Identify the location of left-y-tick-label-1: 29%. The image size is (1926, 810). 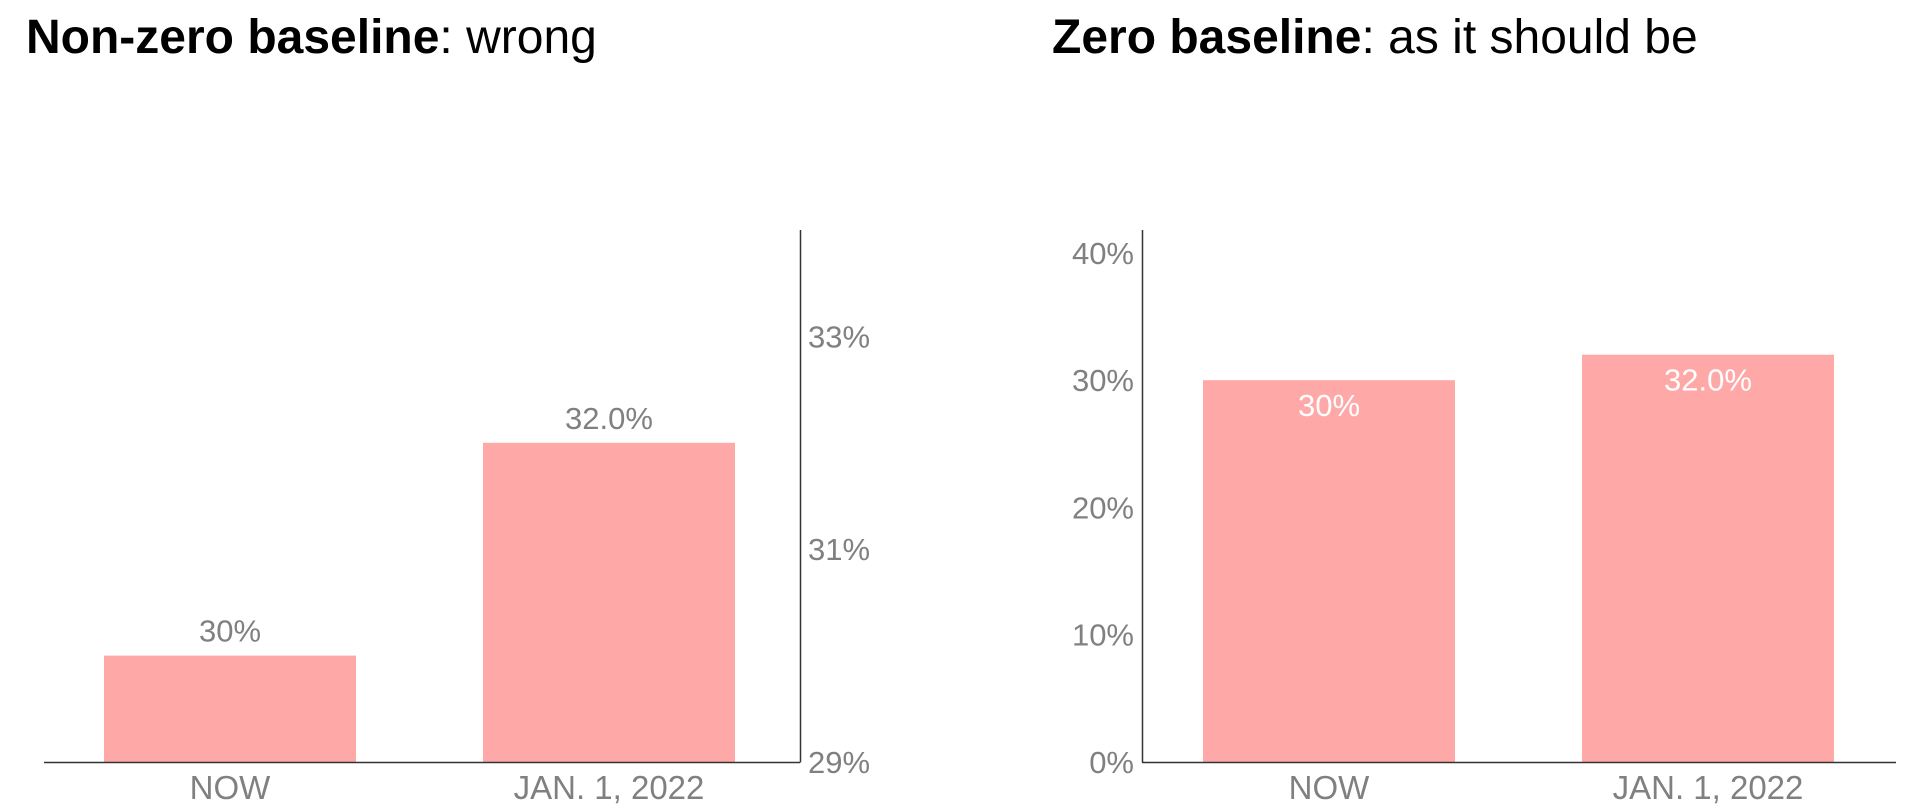
(839, 762).